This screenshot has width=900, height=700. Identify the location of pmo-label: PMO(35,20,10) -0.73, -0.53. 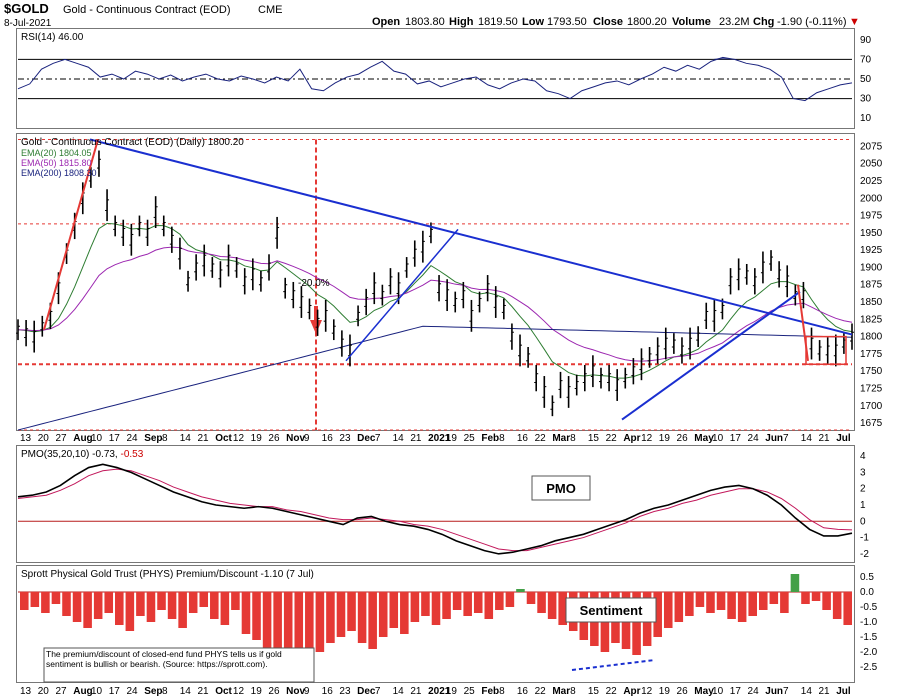
(82, 454).